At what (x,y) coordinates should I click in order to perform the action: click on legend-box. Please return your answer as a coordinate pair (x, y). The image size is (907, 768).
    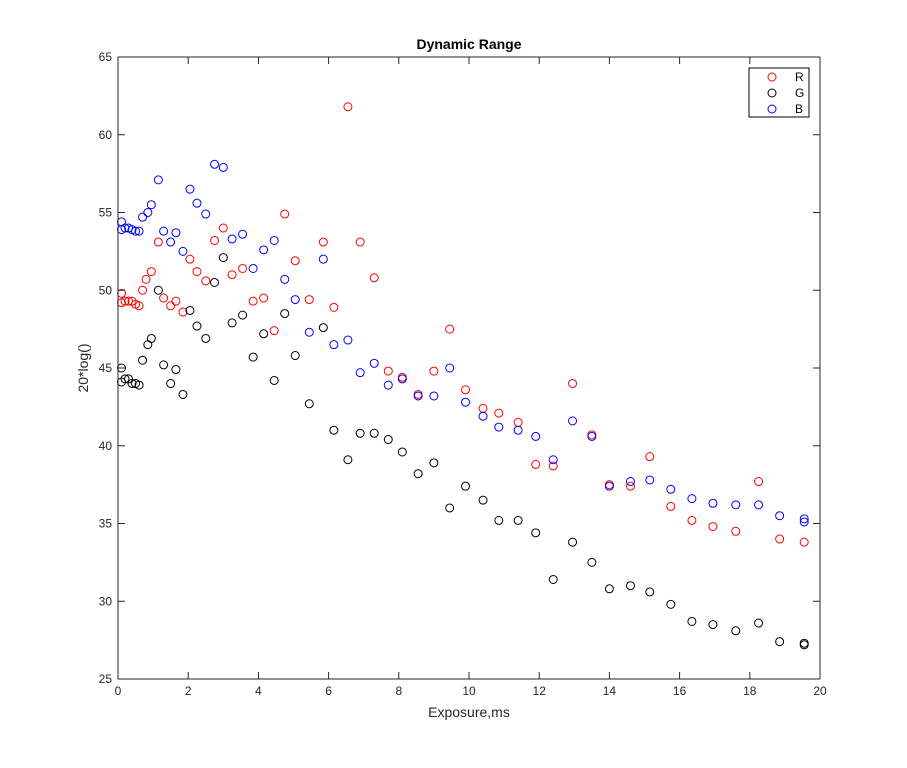
    Looking at the image, I should click on (779, 92).